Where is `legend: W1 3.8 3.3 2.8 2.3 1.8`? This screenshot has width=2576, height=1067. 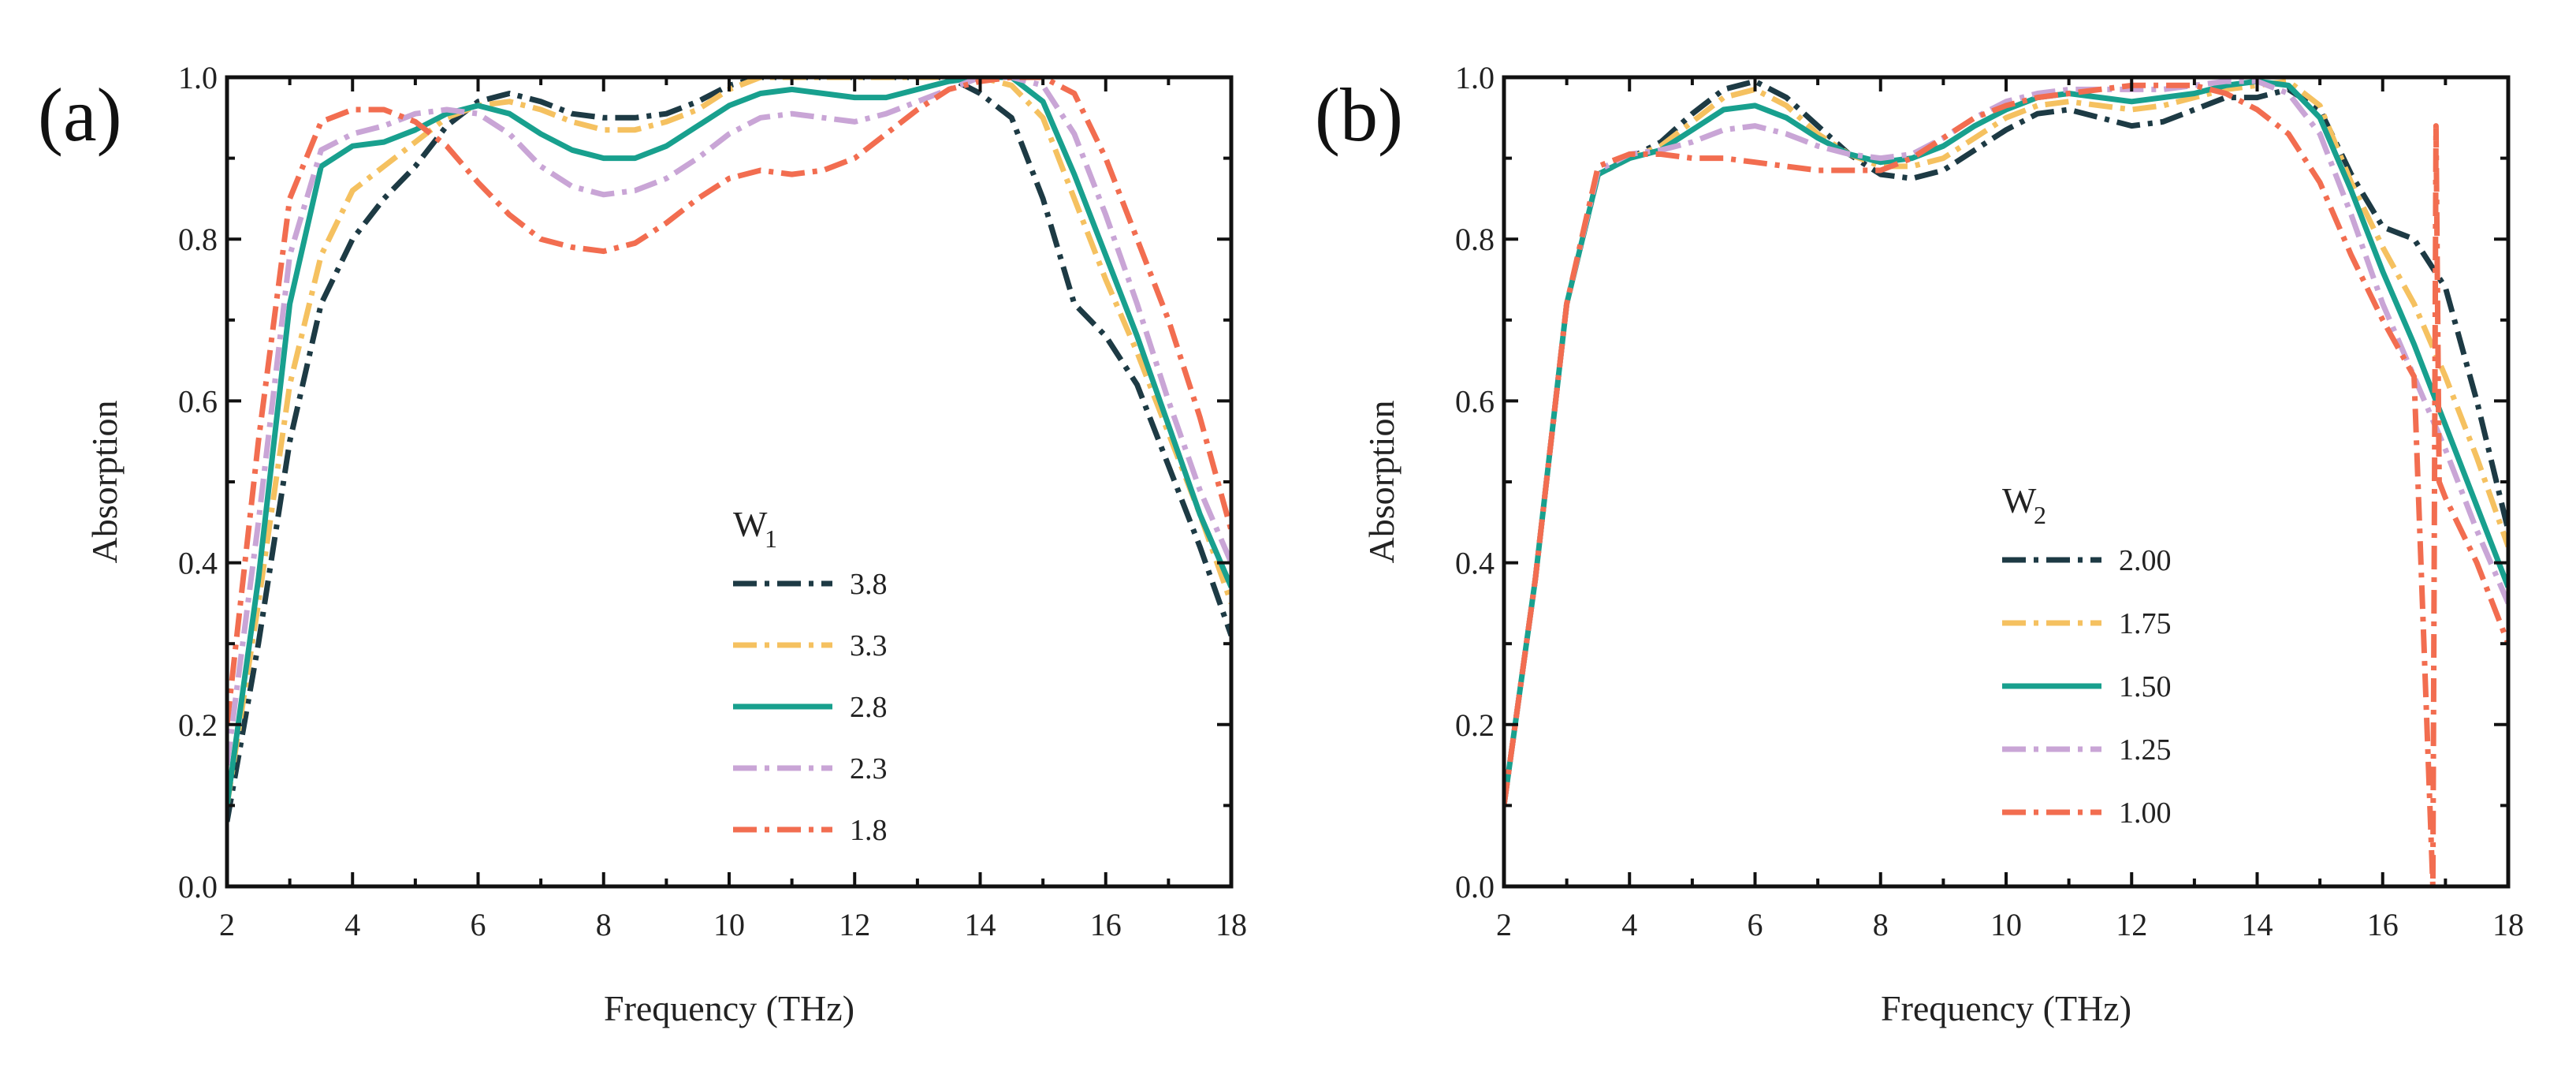 legend: W1 3.8 3.3 2.8 2.3 1.8 is located at coordinates (810, 675).